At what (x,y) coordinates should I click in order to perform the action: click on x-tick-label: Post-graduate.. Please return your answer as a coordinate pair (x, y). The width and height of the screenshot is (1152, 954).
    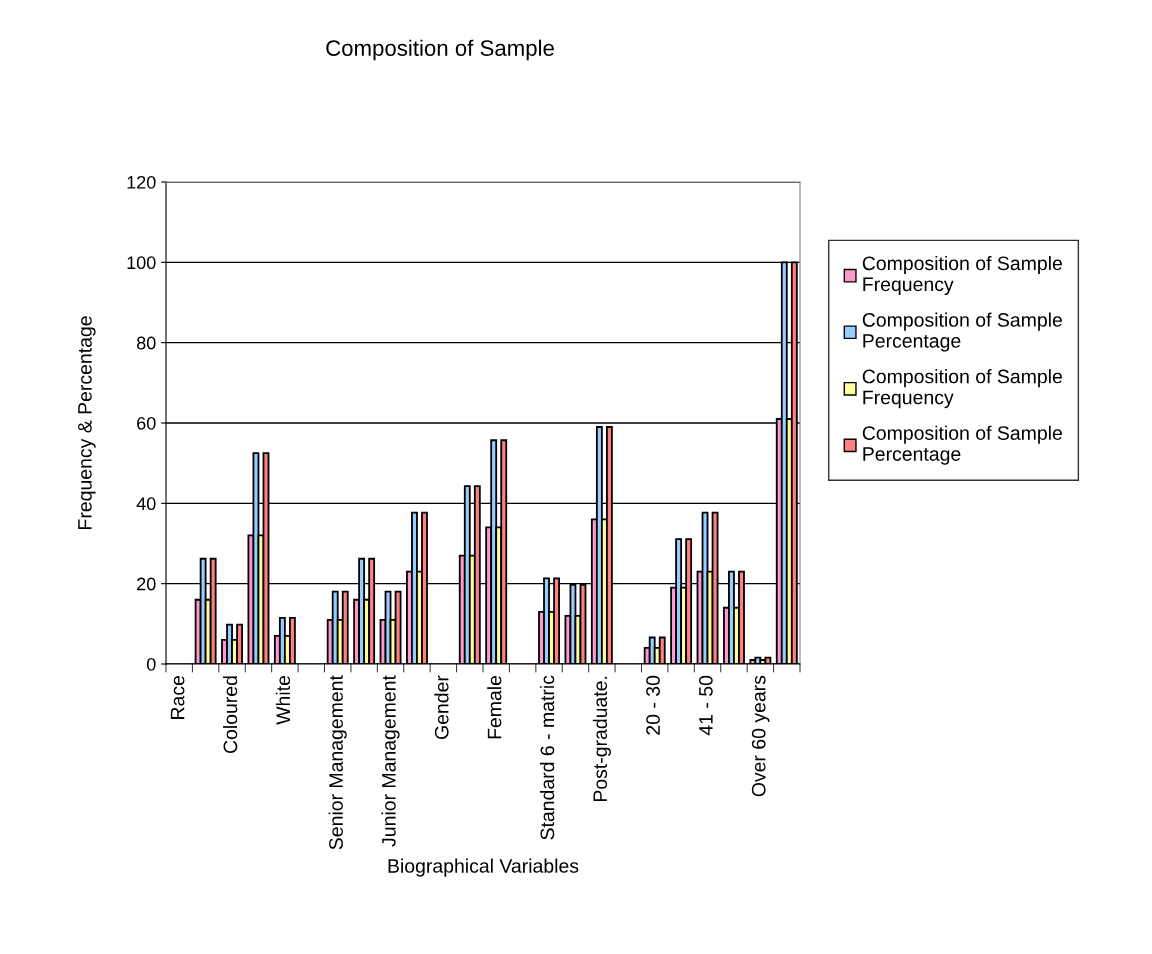
    Looking at the image, I should click on (601, 739).